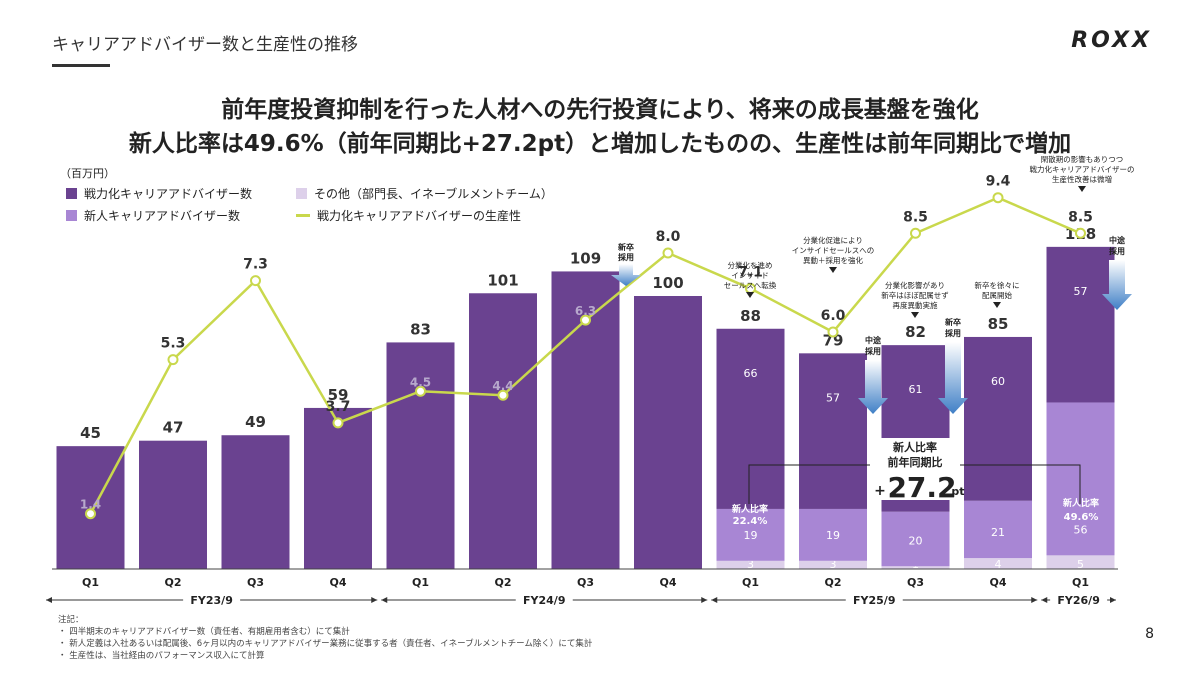 This screenshot has width=1200, height=674. I want to click on hiring-arrow-chuto-2: 中途 採用, so click(1117, 272).